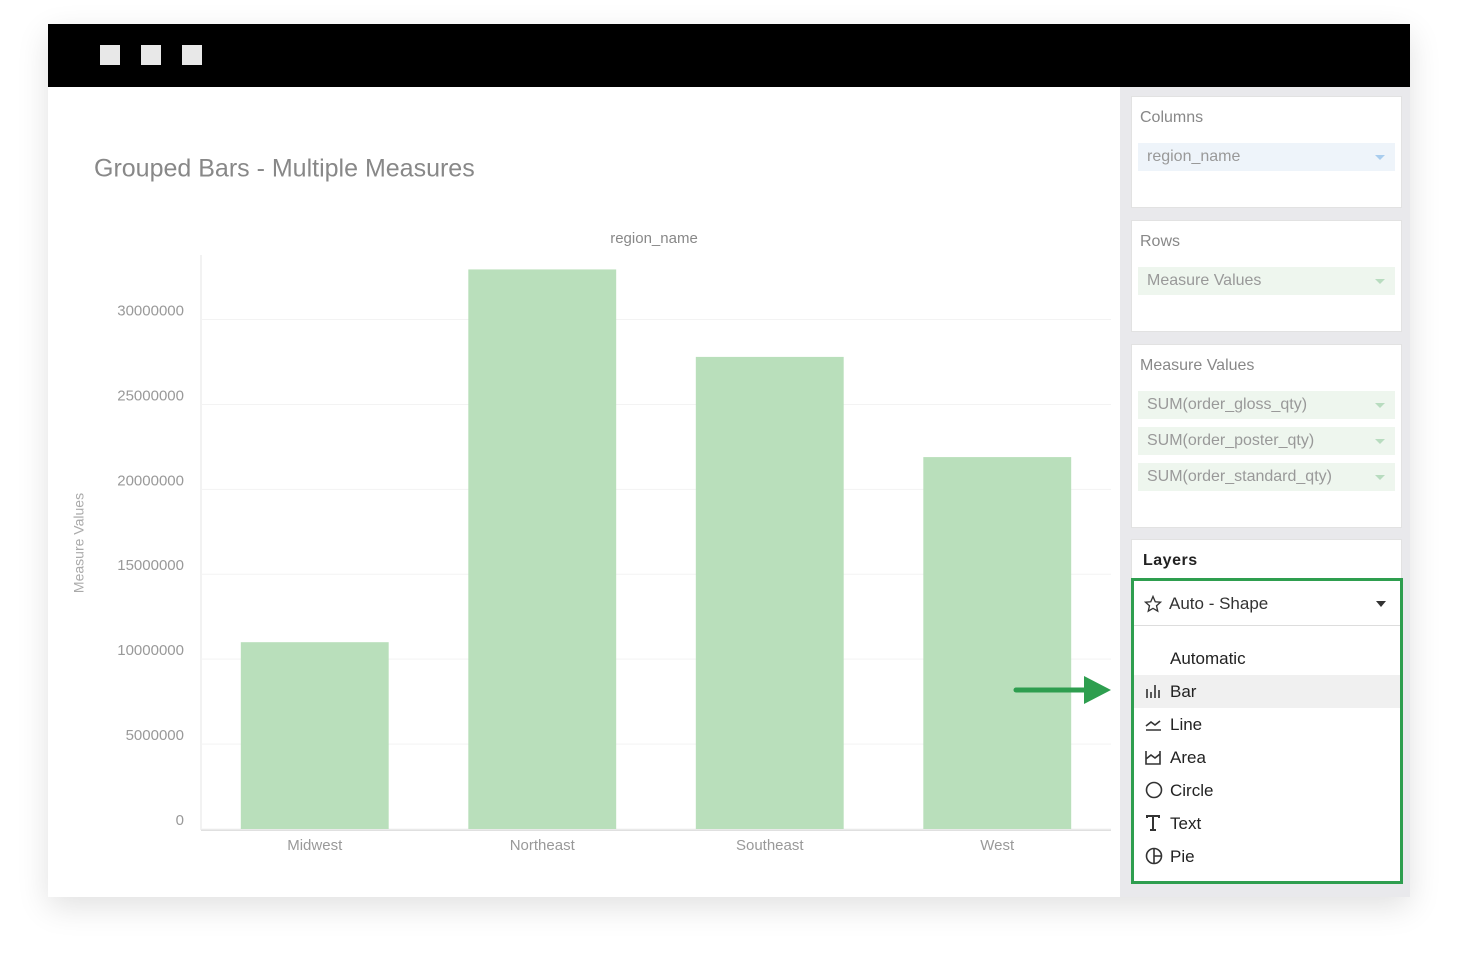 The width and height of the screenshot is (1459, 969). What do you see at coordinates (1186, 724) in the screenshot?
I see `option-label: Line` at bounding box center [1186, 724].